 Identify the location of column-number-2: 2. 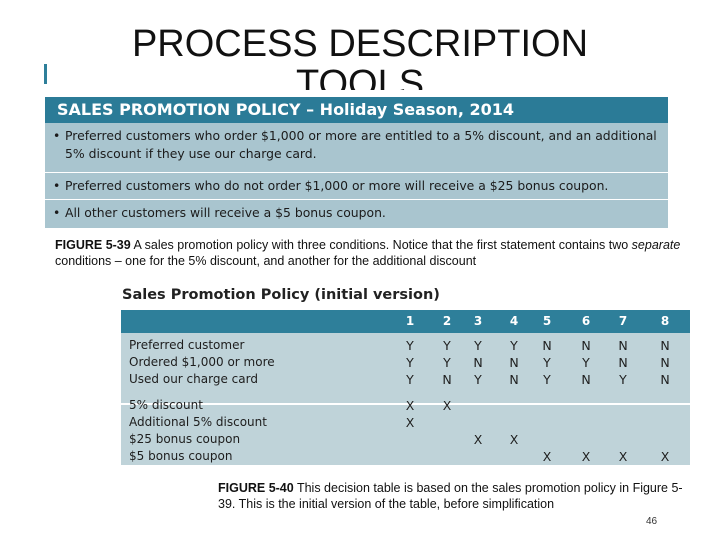
(447, 321).